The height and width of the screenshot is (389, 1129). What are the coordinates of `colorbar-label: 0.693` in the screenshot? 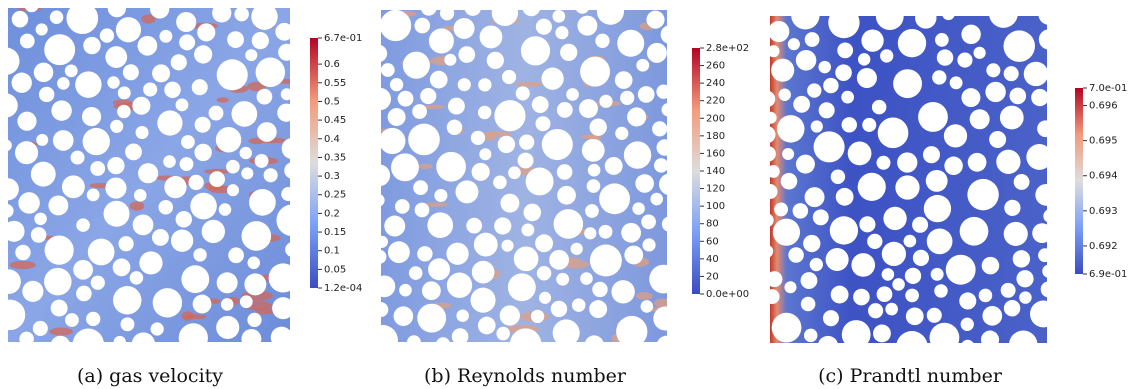 It's located at (1103, 211).